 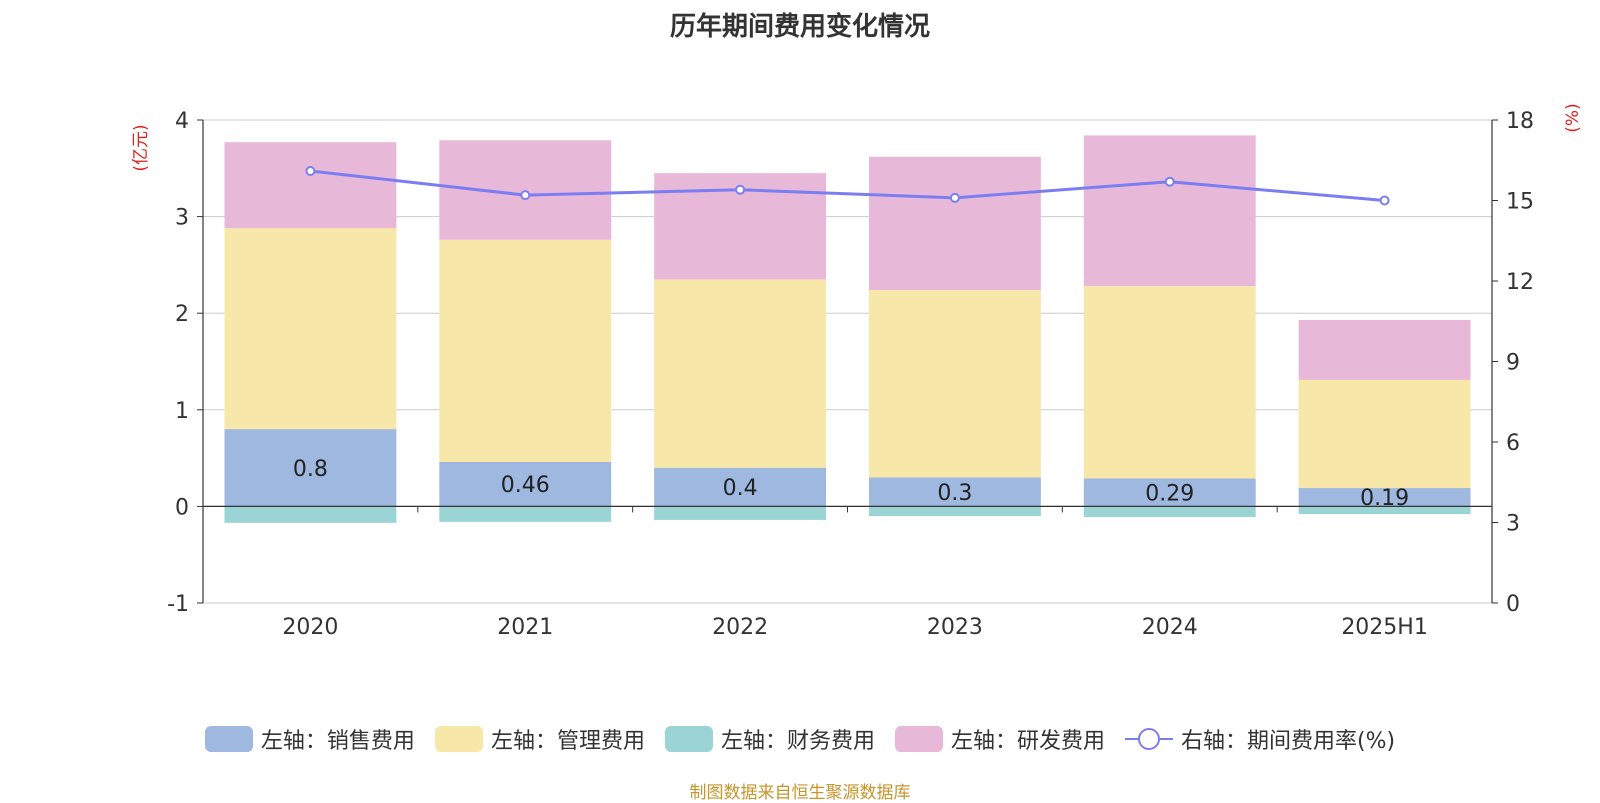 I want to click on x-tick-label: 2025H1, so click(x=1384, y=627).